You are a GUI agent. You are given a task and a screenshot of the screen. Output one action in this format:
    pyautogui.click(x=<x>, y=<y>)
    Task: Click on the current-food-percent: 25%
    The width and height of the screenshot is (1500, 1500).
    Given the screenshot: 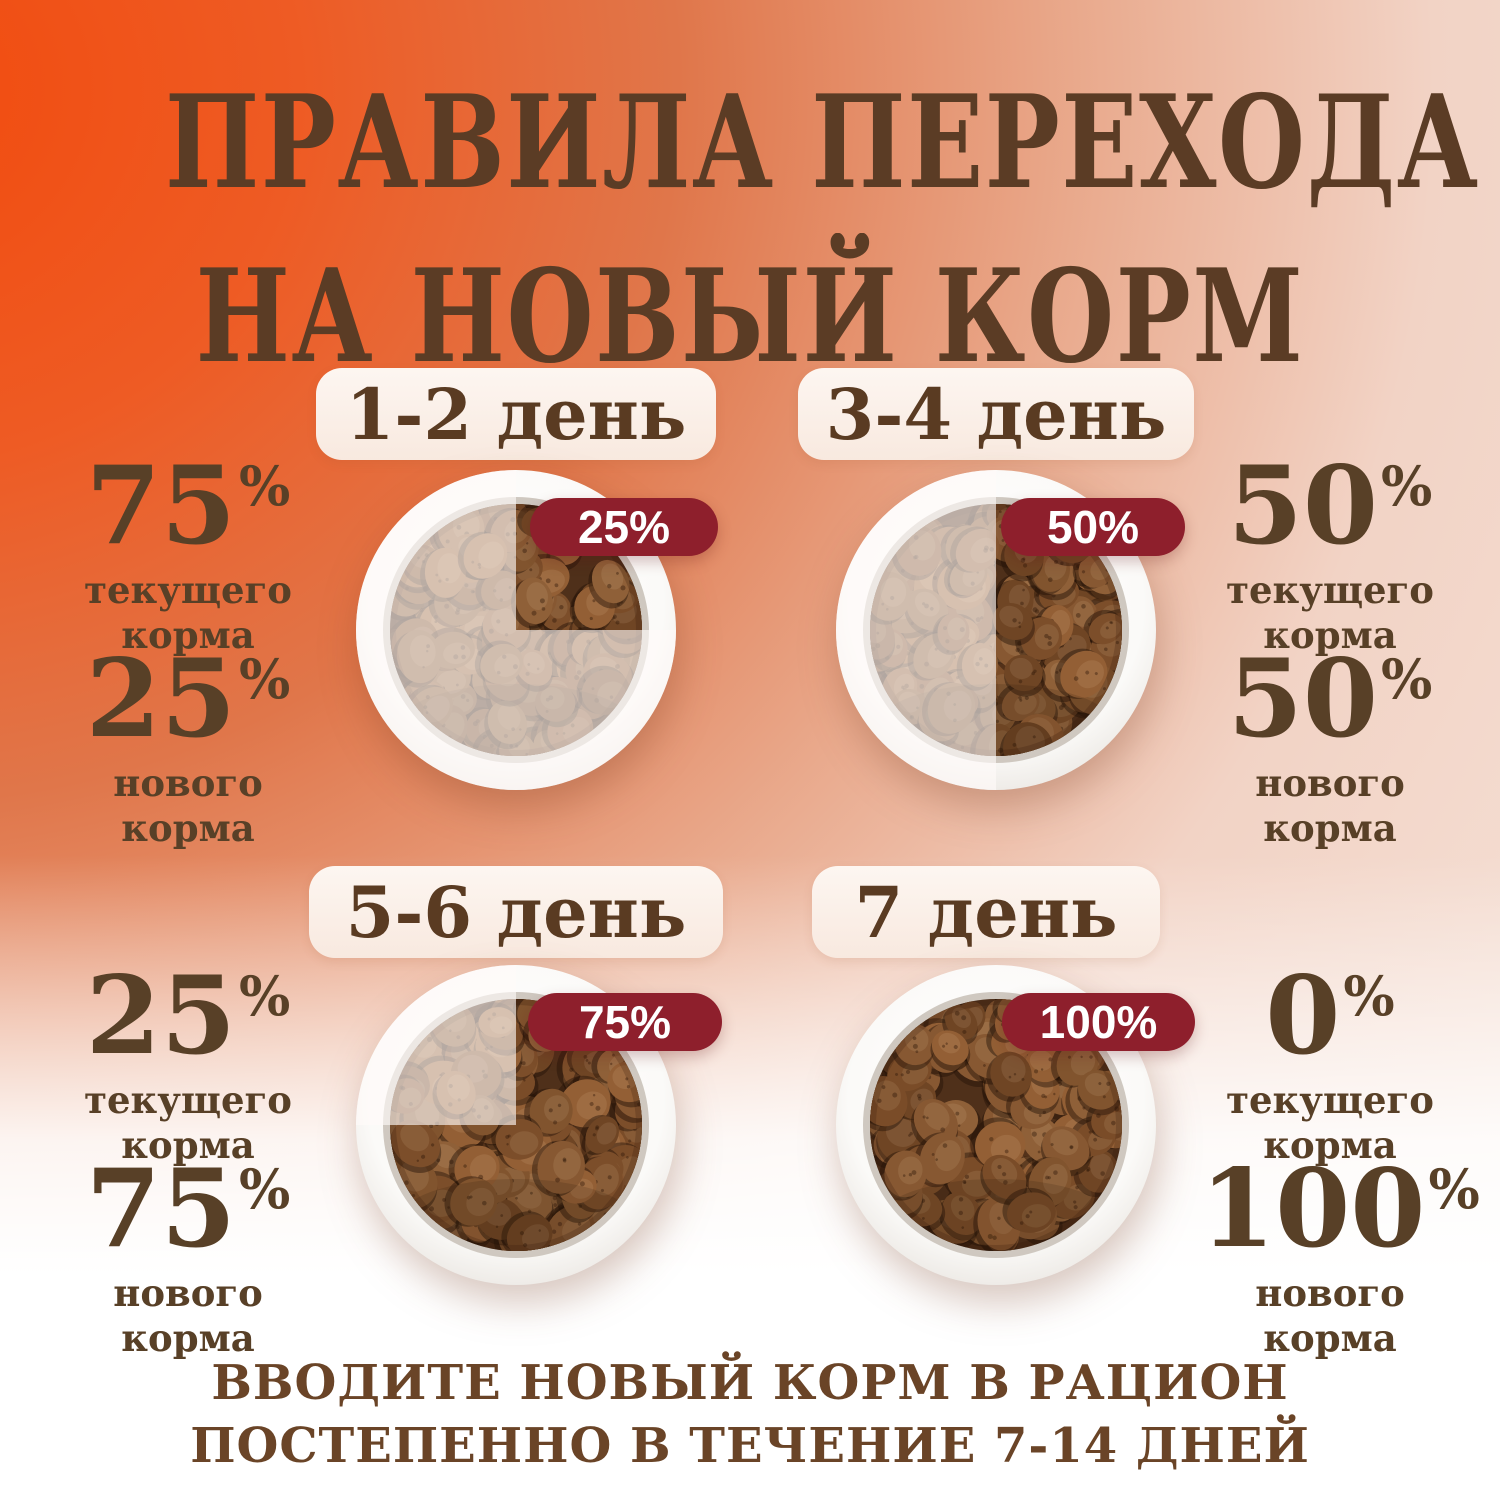 What is the action you would take?
    pyautogui.click(x=188, y=1016)
    